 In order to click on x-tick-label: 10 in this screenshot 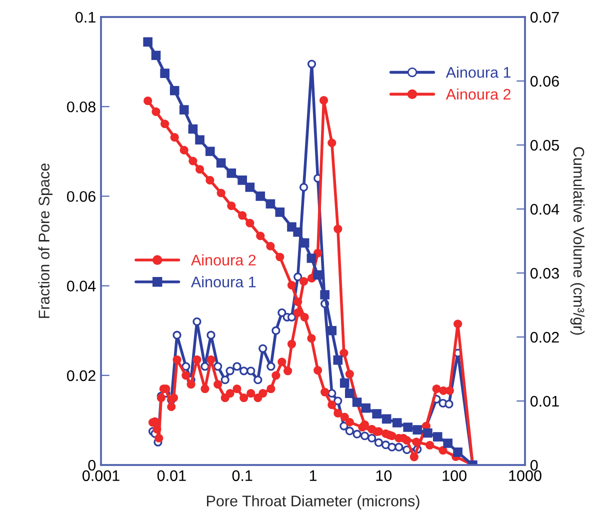, I will do `click(384, 476)`.